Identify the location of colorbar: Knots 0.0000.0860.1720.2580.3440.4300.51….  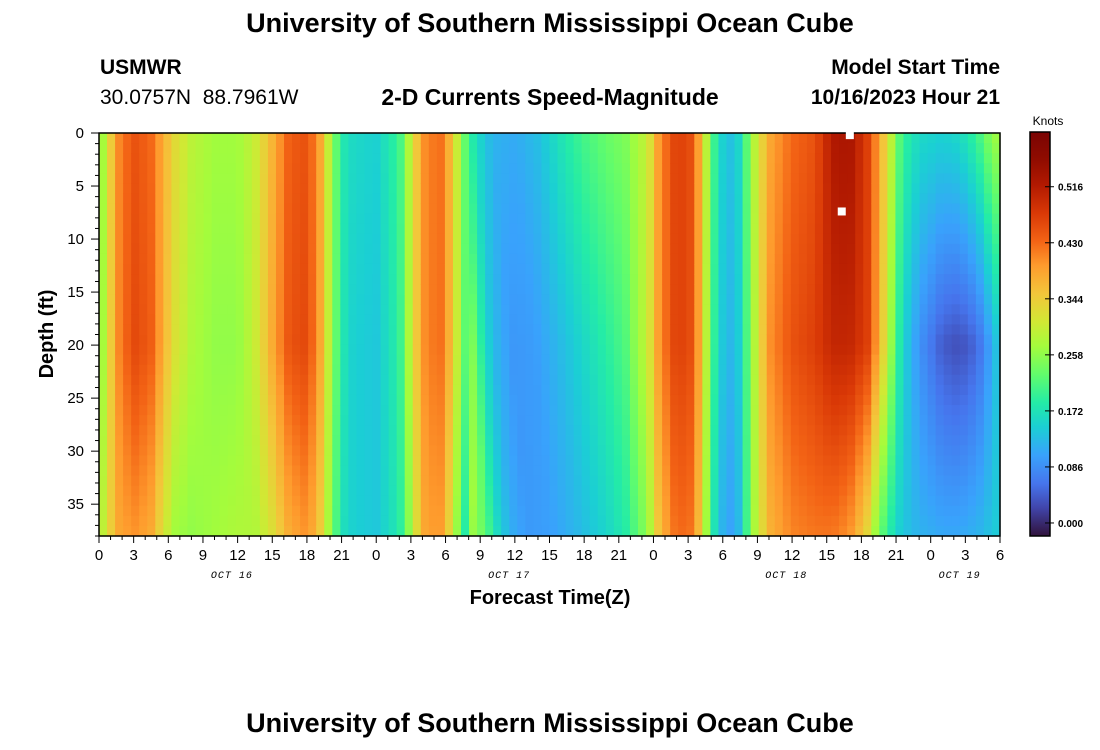
(1056, 325).